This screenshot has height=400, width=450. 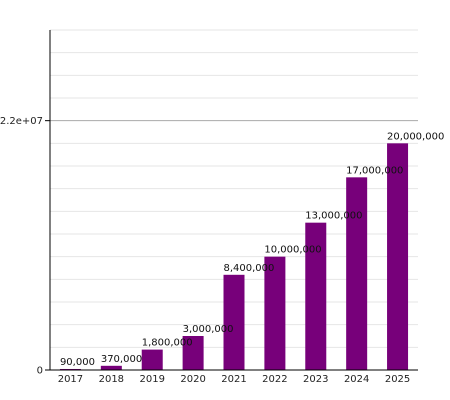 What do you see at coordinates (40, 371) in the screenshot?
I see `y-tick-label: 0` at bounding box center [40, 371].